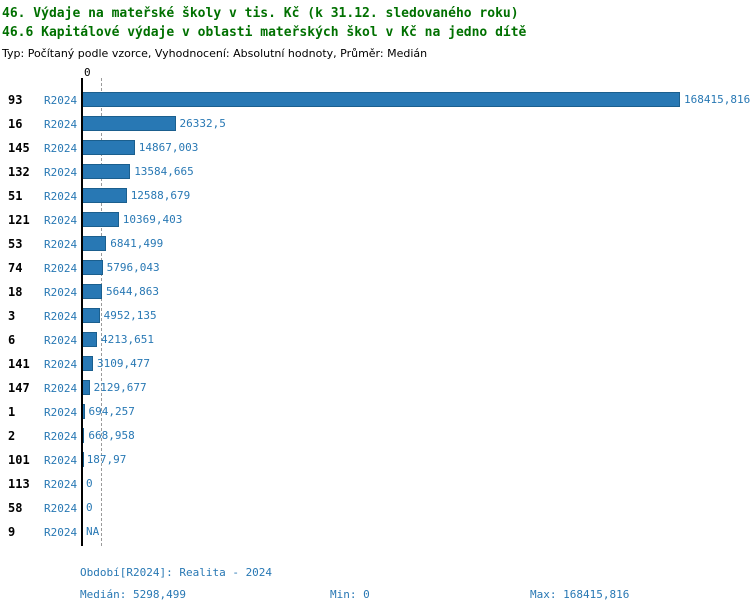 The height and width of the screenshot is (608, 750). Describe the element at coordinates (137, 243) in the screenshot. I see `bar-value-label: 6841,499` at that location.